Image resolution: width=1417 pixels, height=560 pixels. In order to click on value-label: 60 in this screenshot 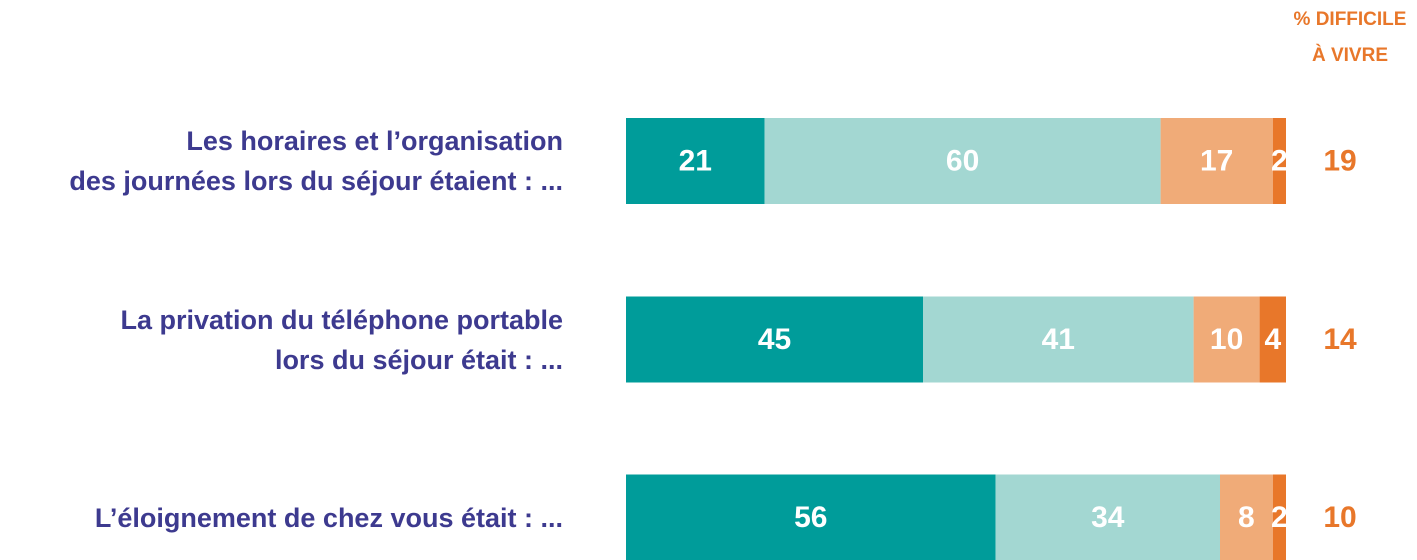, I will do `click(962, 161)`.